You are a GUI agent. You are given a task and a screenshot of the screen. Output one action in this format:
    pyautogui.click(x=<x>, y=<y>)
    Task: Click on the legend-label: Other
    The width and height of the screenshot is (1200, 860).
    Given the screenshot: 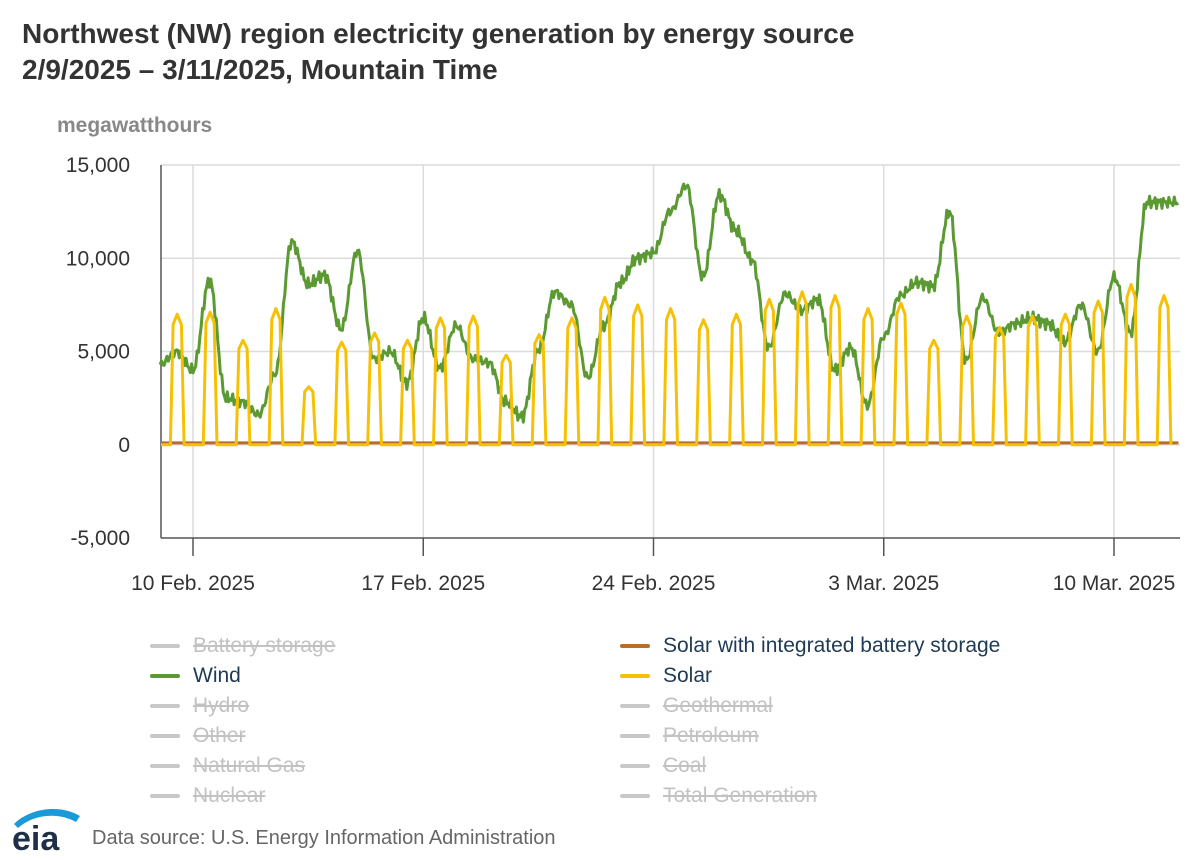 What is the action you would take?
    pyautogui.click(x=219, y=735)
    